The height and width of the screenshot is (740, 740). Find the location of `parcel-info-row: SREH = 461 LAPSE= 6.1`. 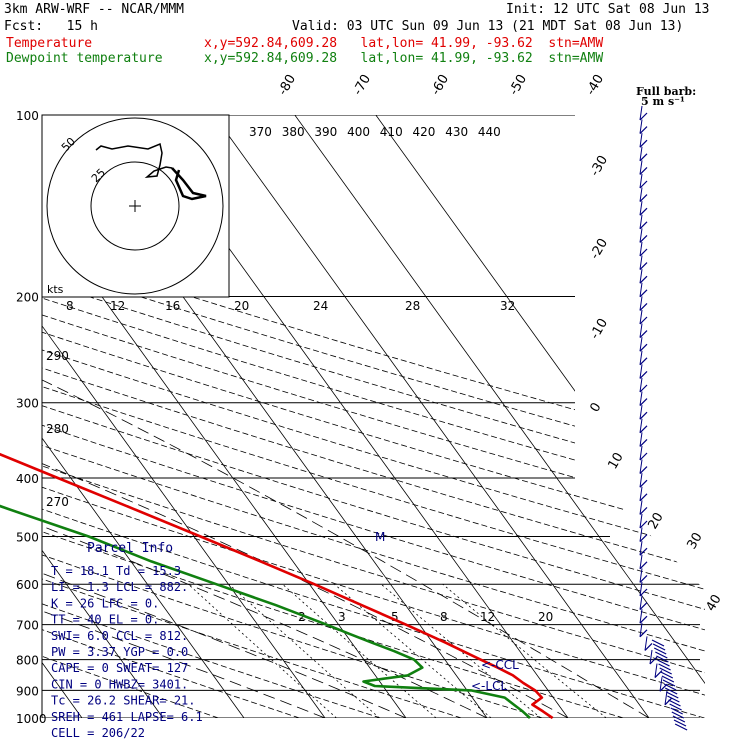

parcel-info-row: SREH = 461 LAPSE= 6.1 is located at coordinates (127, 717).